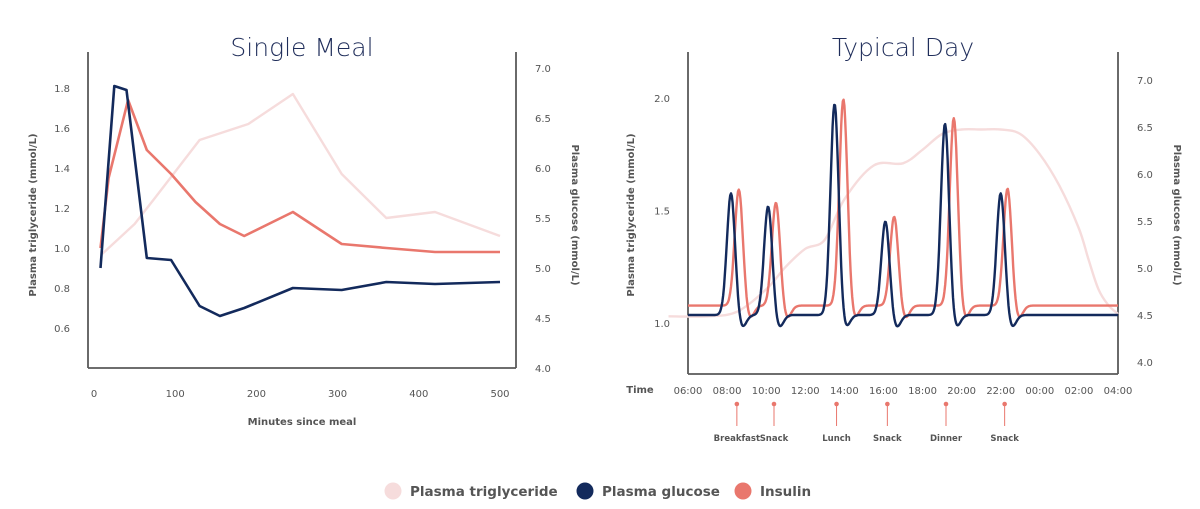  What do you see at coordinates (1078, 391) in the screenshot?
I see `typical-day-x-tick-label: 02:00` at bounding box center [1078, 391].